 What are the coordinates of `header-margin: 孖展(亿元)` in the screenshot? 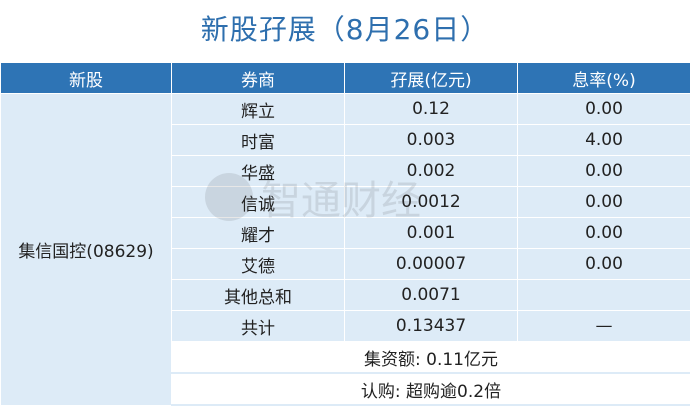 It's located at (431, 78).